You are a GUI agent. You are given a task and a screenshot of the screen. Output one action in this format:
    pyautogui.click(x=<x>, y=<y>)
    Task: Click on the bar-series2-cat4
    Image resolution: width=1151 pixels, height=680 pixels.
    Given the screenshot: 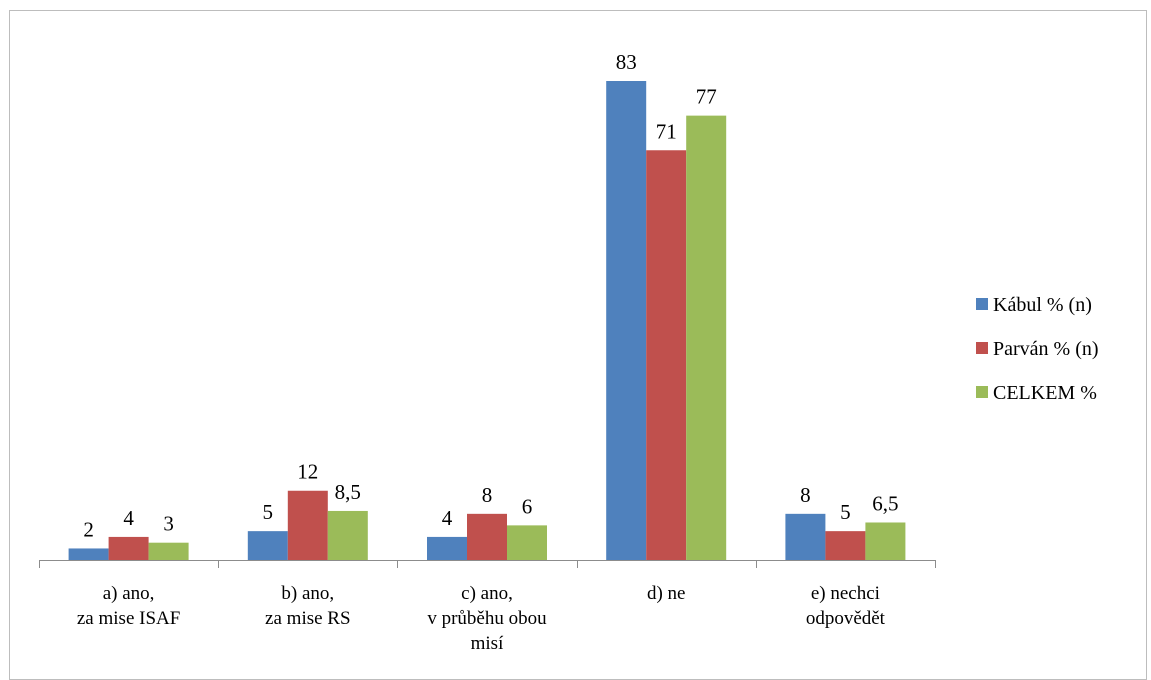 What is the action you would take?
    pyautogui.click(x=666, y=355)
    